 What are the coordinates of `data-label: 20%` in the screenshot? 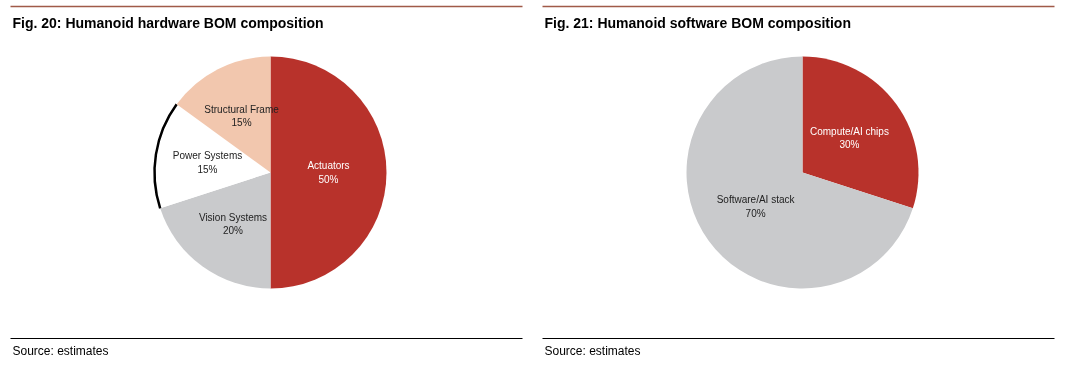 It's located at (233, 231).